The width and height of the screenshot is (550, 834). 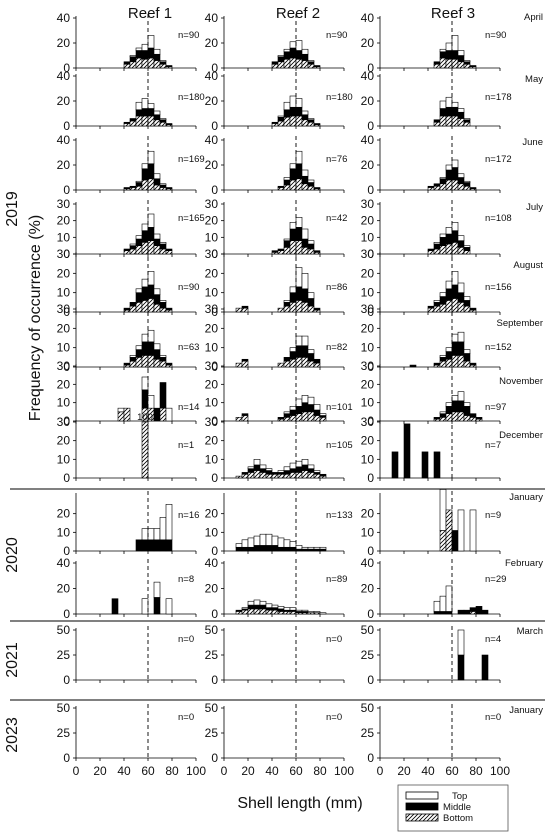 I want to click on sample-size-label: n=82, so click(x=336, y=347).